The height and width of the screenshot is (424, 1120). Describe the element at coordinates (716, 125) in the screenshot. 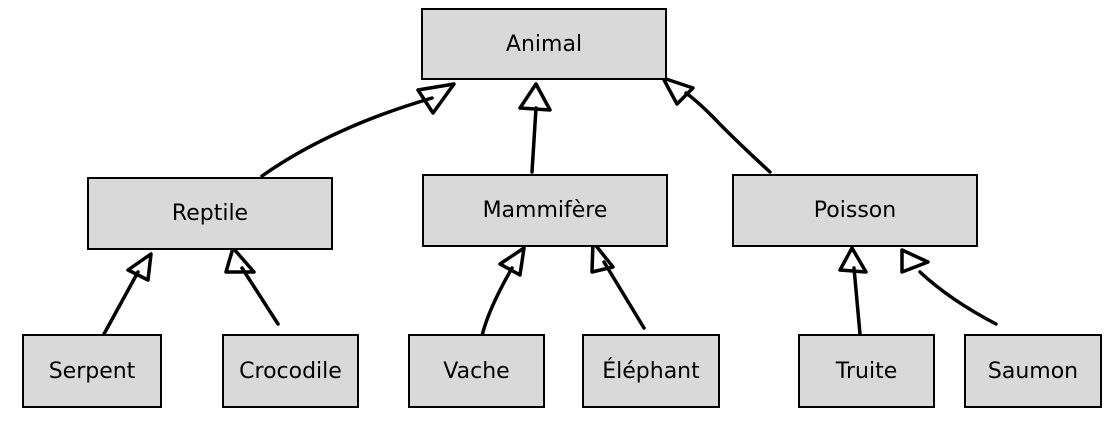

I see `arrow-poisson-to-animal` at that location.